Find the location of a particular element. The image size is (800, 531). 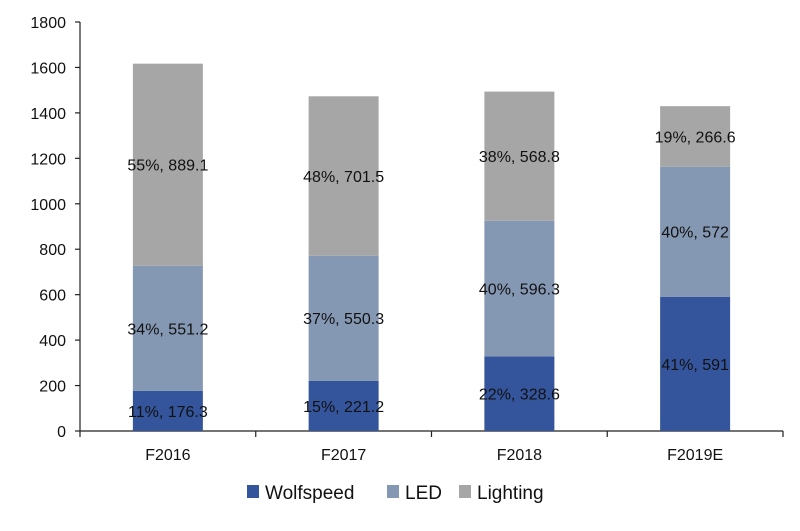

bar-led-f2017 is located at coordinates (343, 318).